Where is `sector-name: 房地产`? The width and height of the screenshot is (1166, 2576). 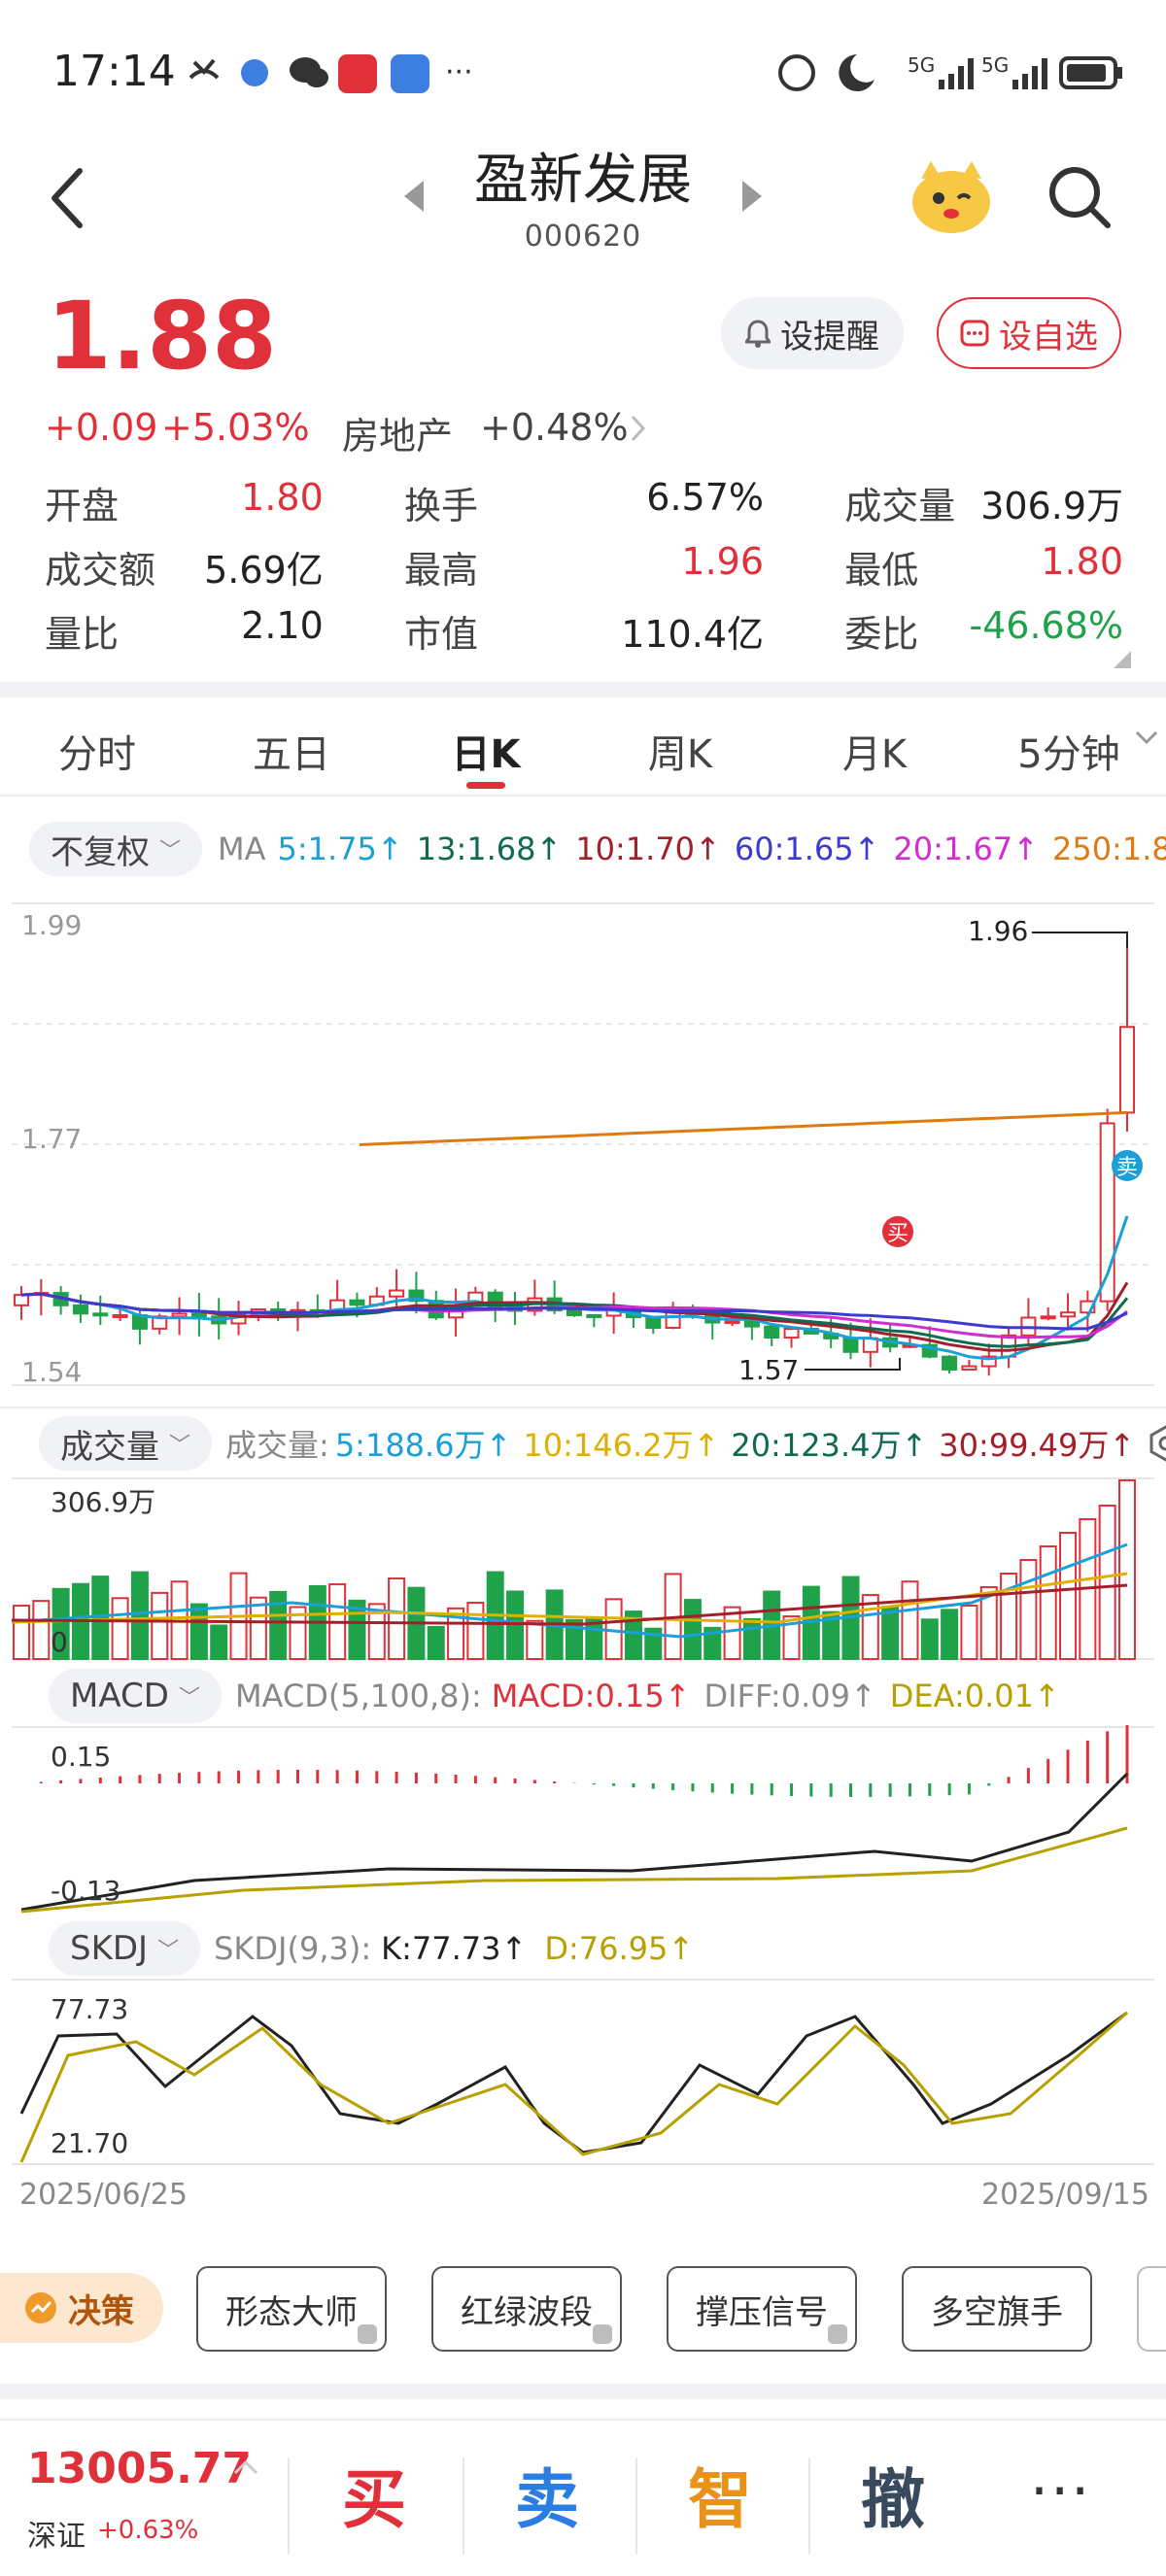
sector-name: 房地产 is located at coordinates (398, 436).